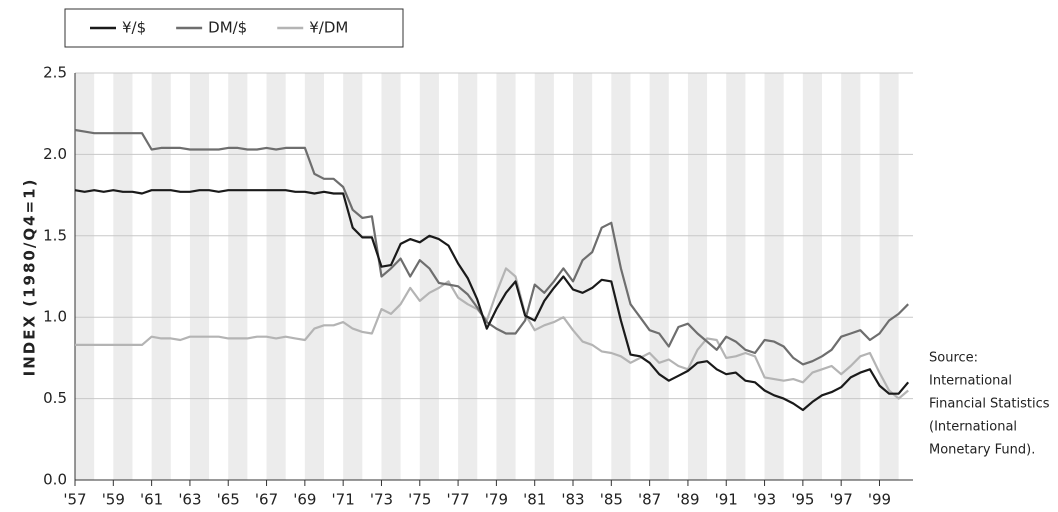  Describe the element at coordinates (572, 500) in the screenshot. I see `x-tick-label: '83` at that location.